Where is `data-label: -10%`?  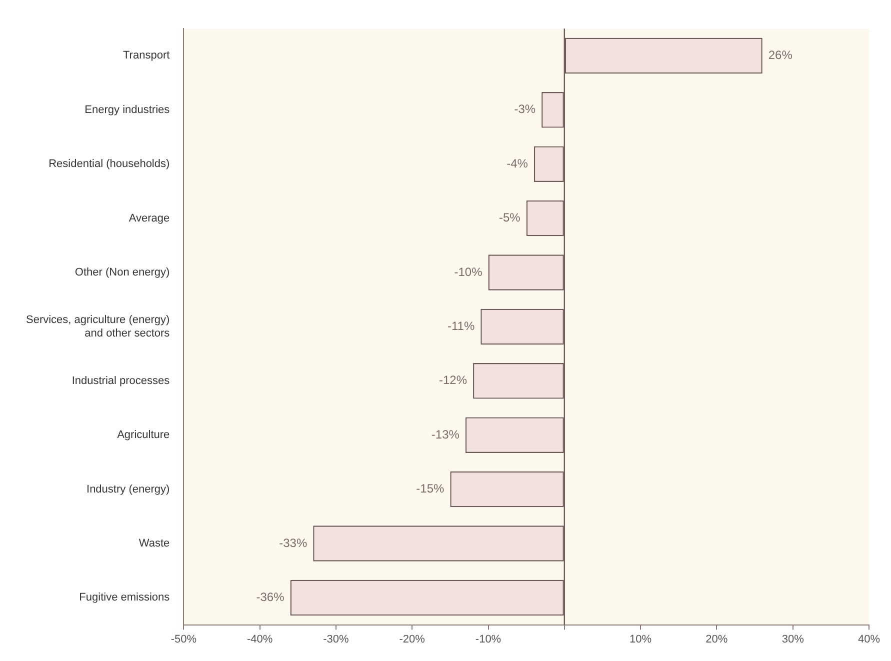
data-label: -10% is located at coordinates (468, 271).